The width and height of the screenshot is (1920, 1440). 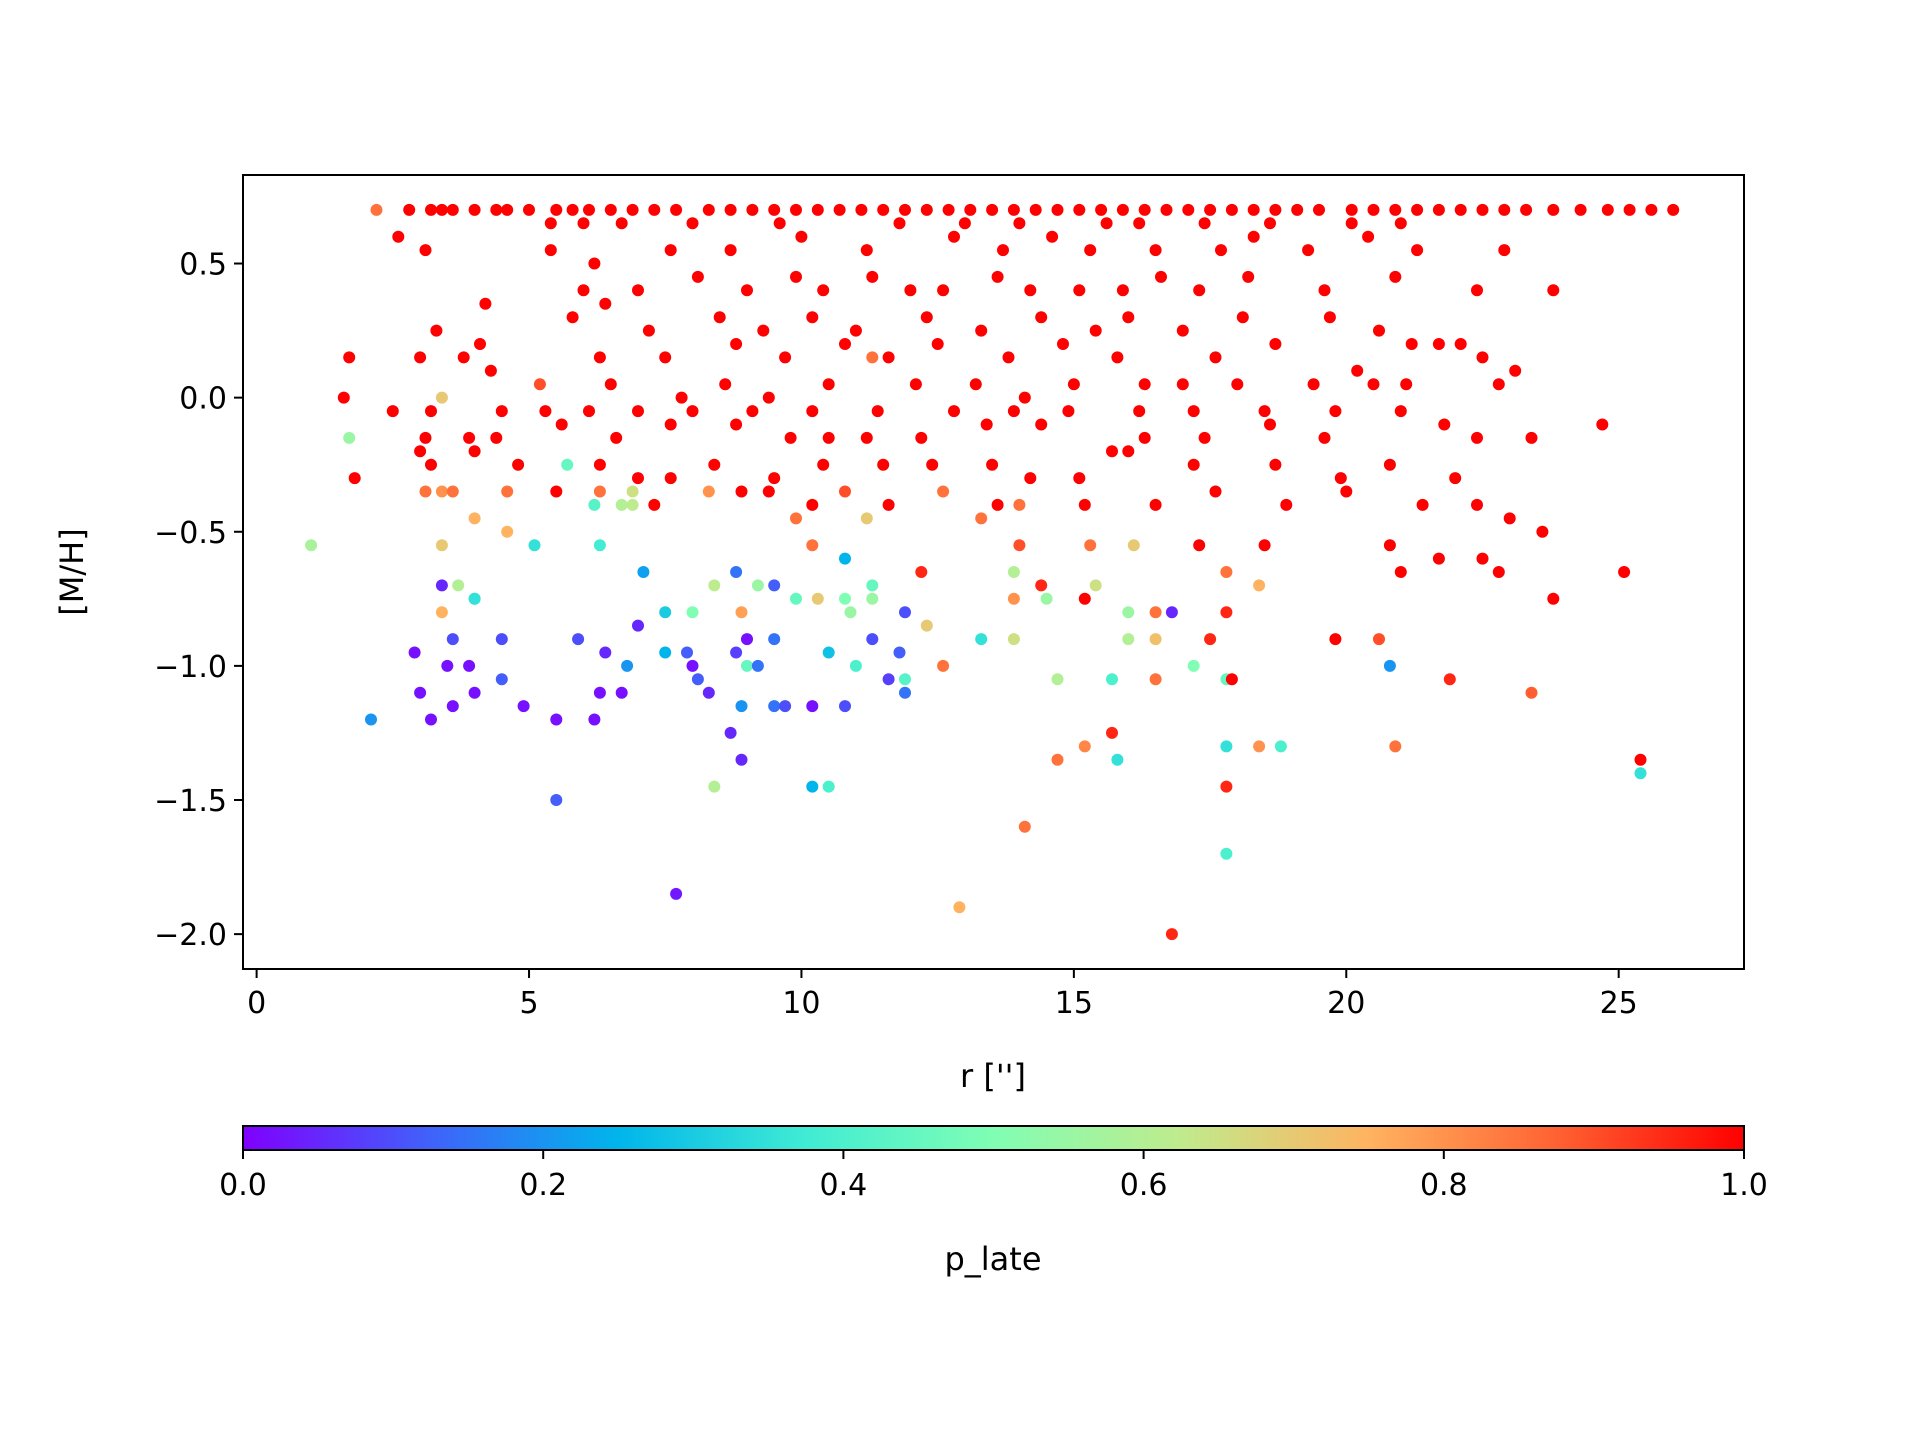 I want to click on x-axis-label: r [''], so click(x=993, y=1076).